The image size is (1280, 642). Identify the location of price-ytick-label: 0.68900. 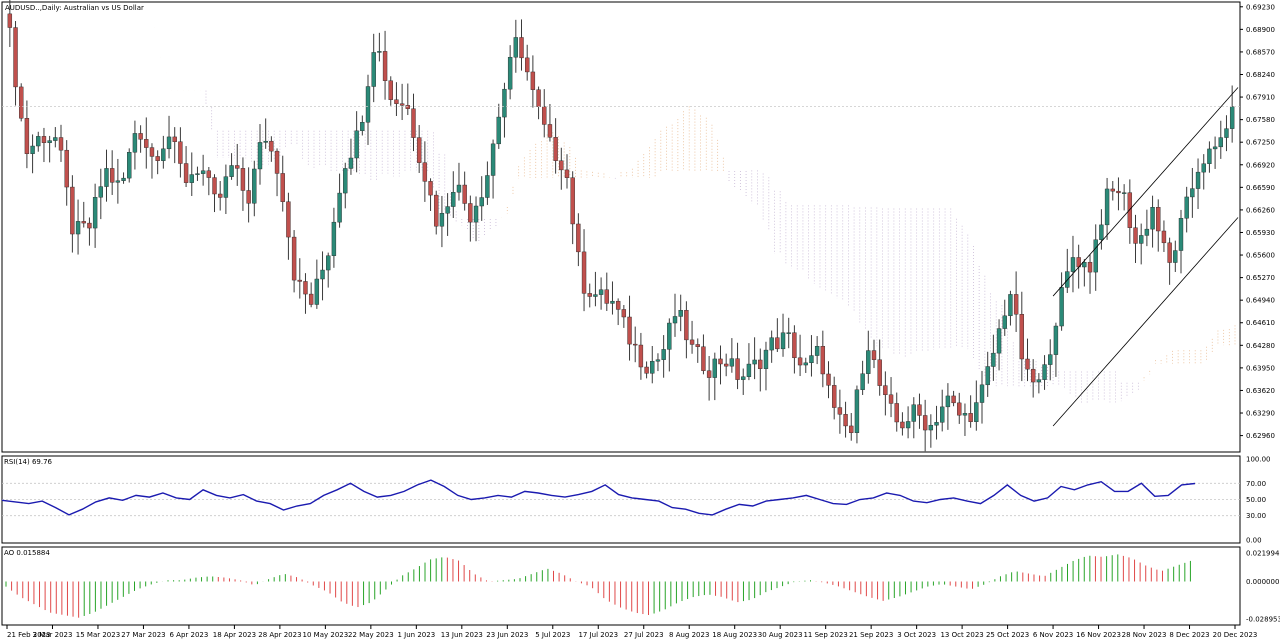
(1260, 30).